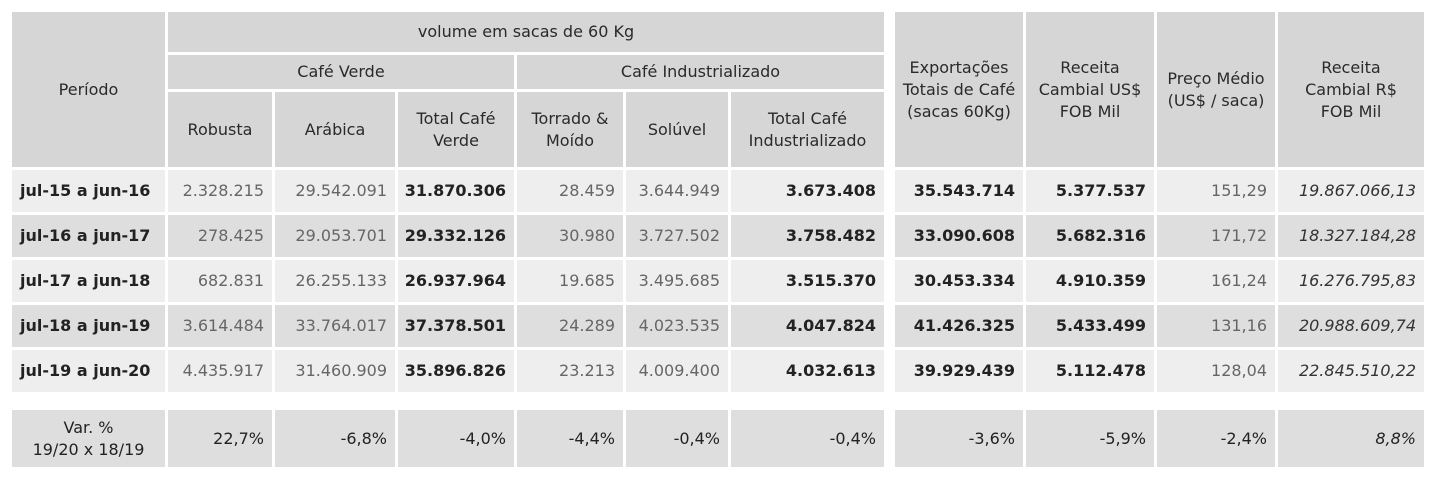  I want to click on cell-arabica: 33.764.017, so click(335, 326).